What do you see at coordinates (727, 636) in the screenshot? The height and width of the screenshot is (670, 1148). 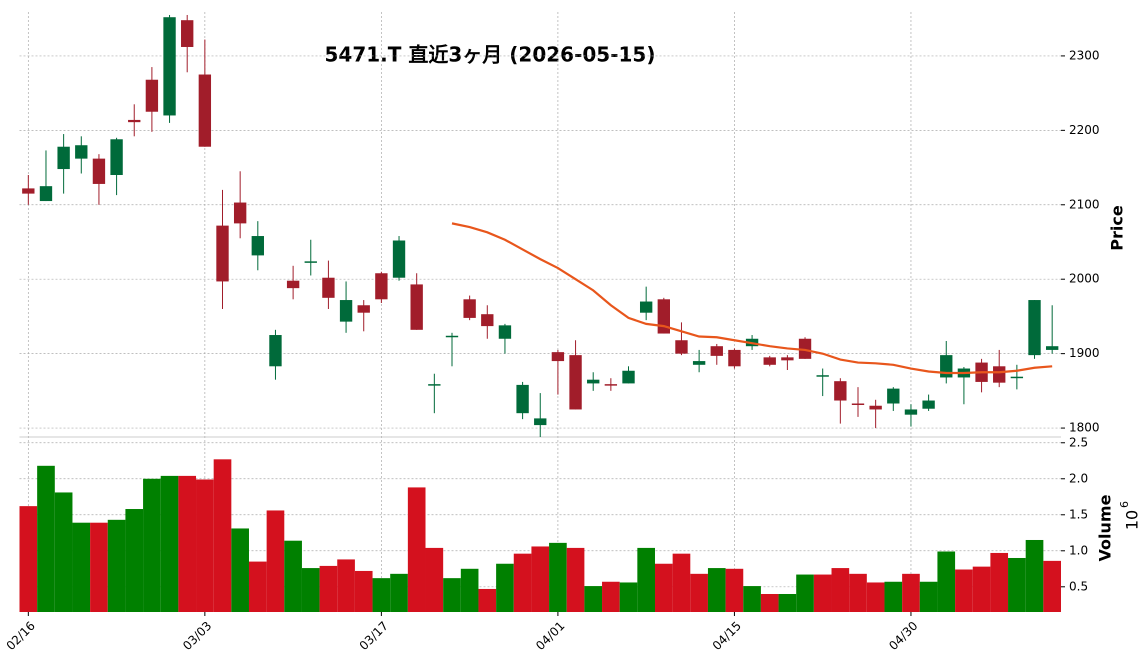 I see `x-tick-label: 04/15` at bounding box center [727, 636].